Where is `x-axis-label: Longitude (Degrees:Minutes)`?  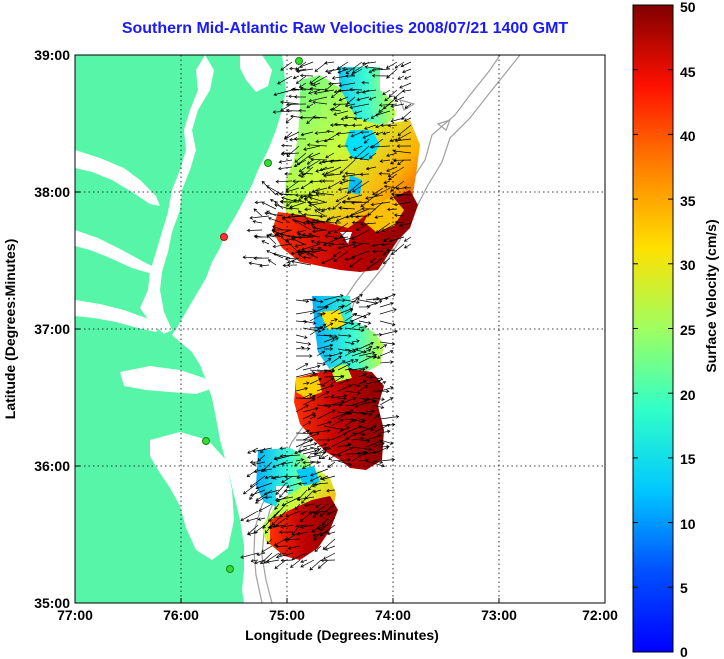 x-axis-label: Longitude (Degrees:Minutes) is located at coordinates (342, 635).